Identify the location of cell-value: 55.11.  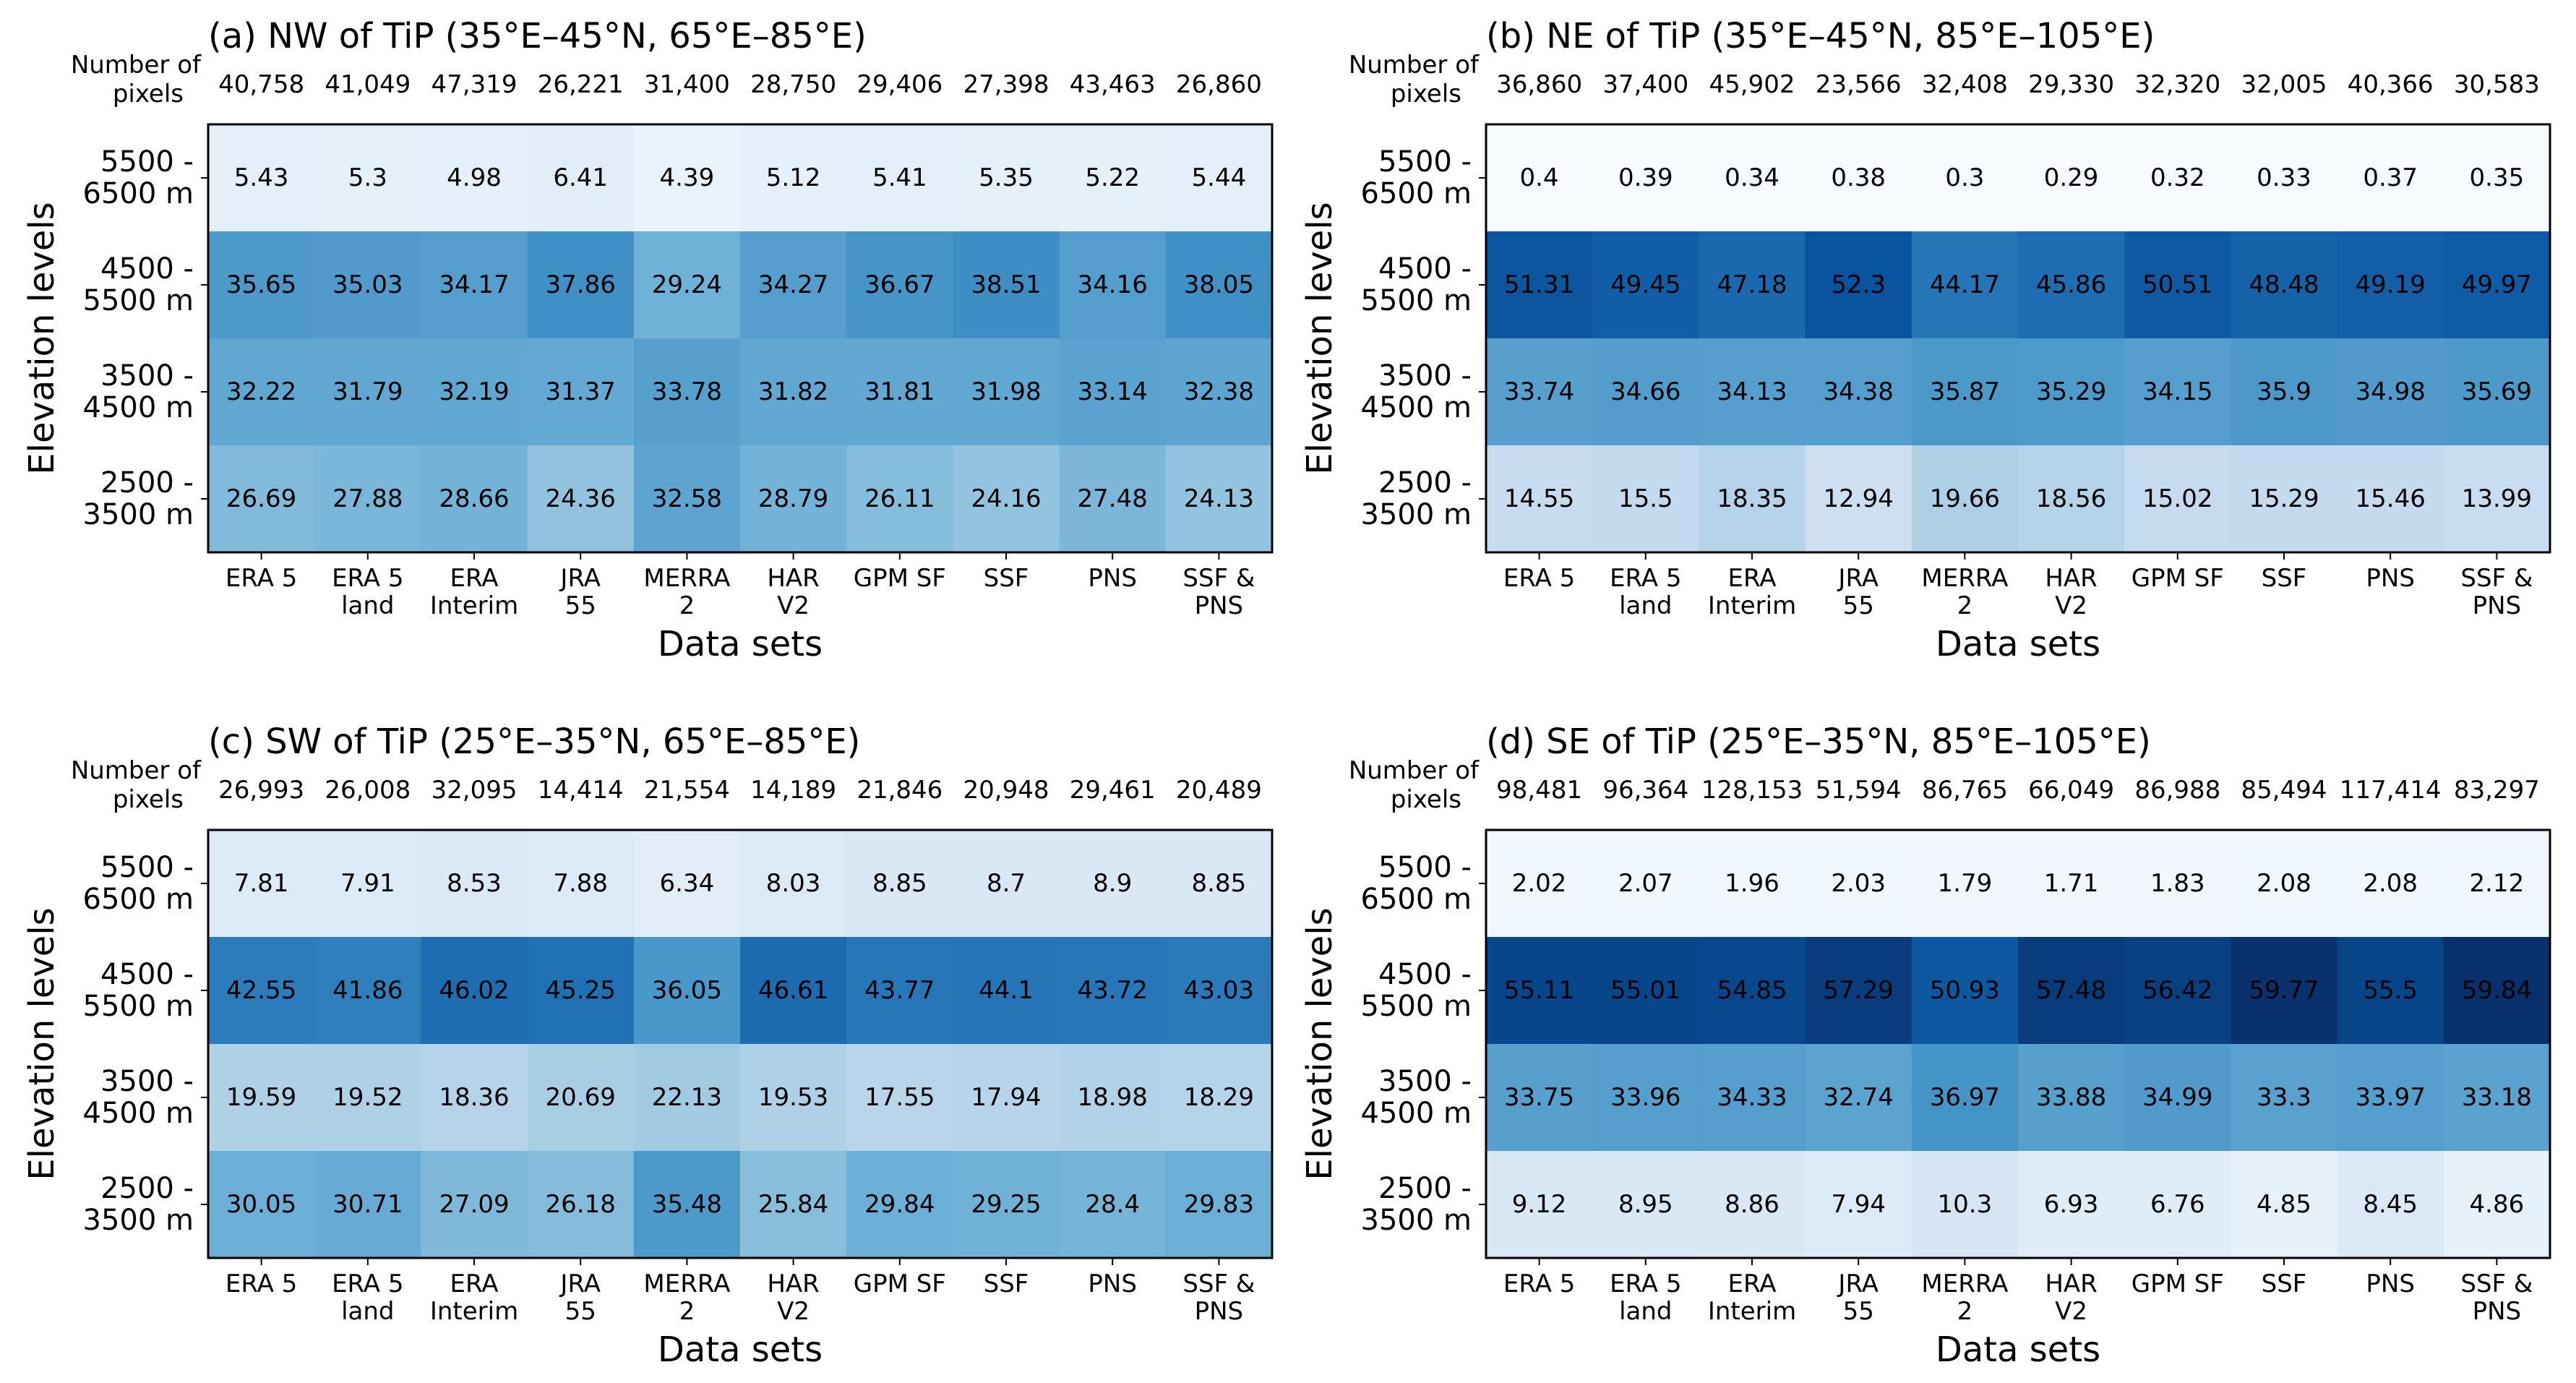
(1539, 990).